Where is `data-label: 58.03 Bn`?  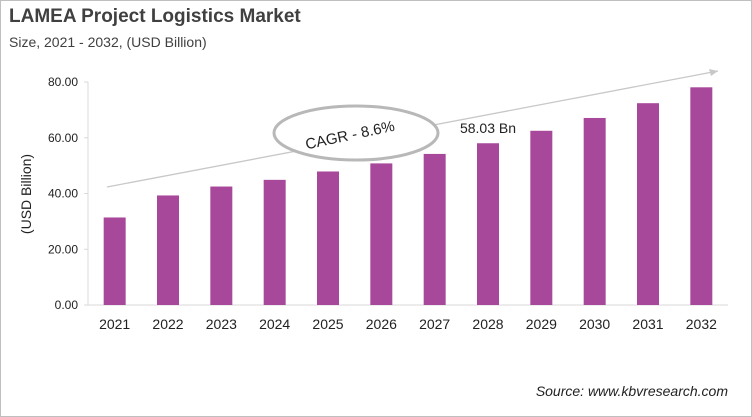 data-label: 58.03 Bn is located at coordinates (488, 128).